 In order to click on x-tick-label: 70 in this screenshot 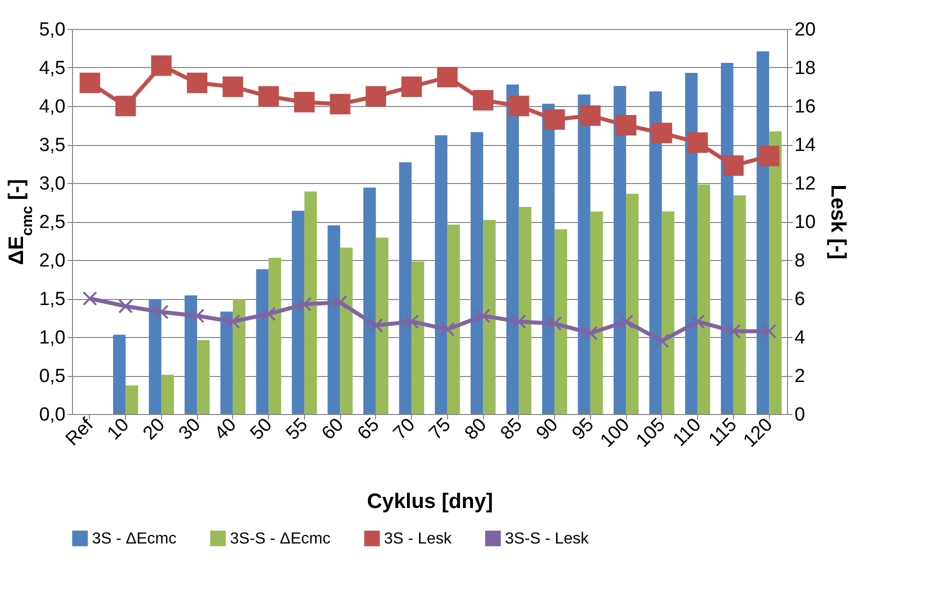, I will do `click(405, 429)`.